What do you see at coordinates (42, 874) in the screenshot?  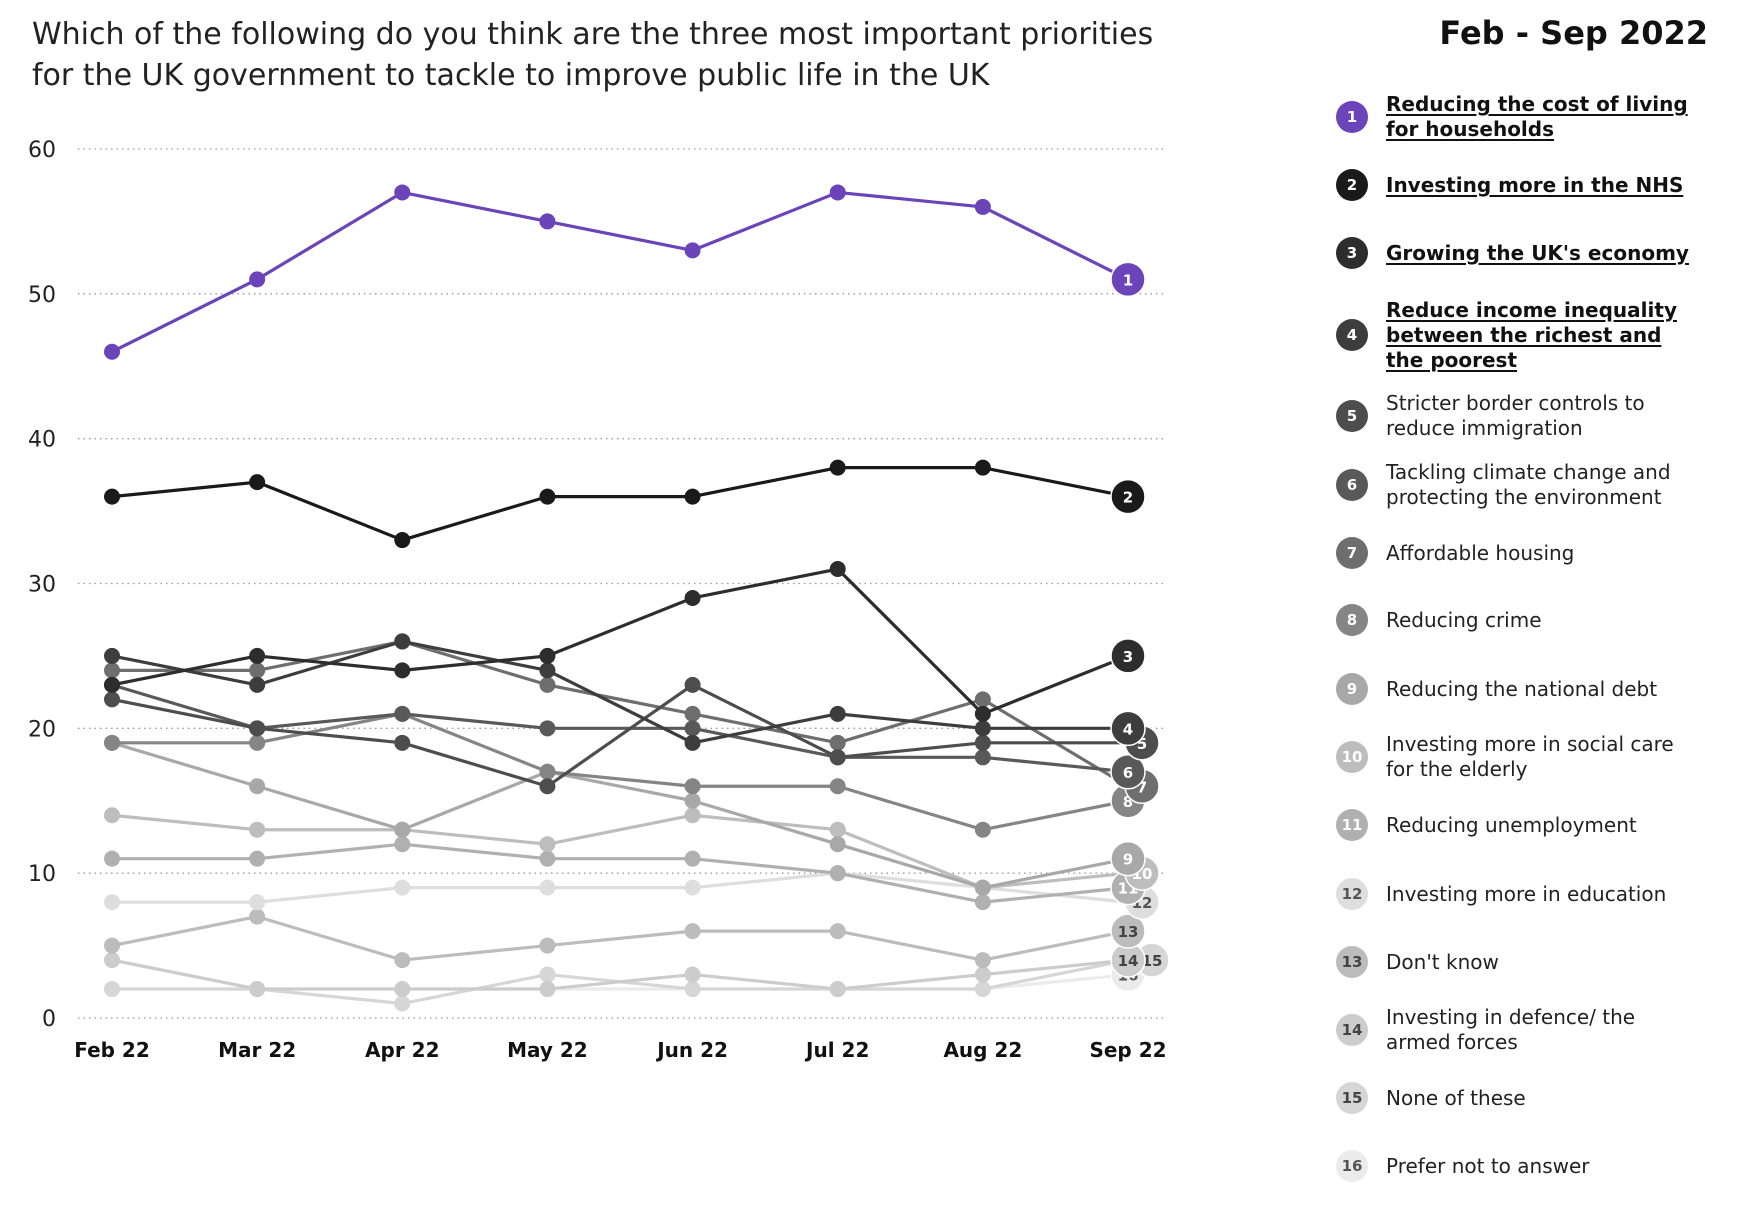 I see `y-tick-label: 10` at bounding box center [42, 874].